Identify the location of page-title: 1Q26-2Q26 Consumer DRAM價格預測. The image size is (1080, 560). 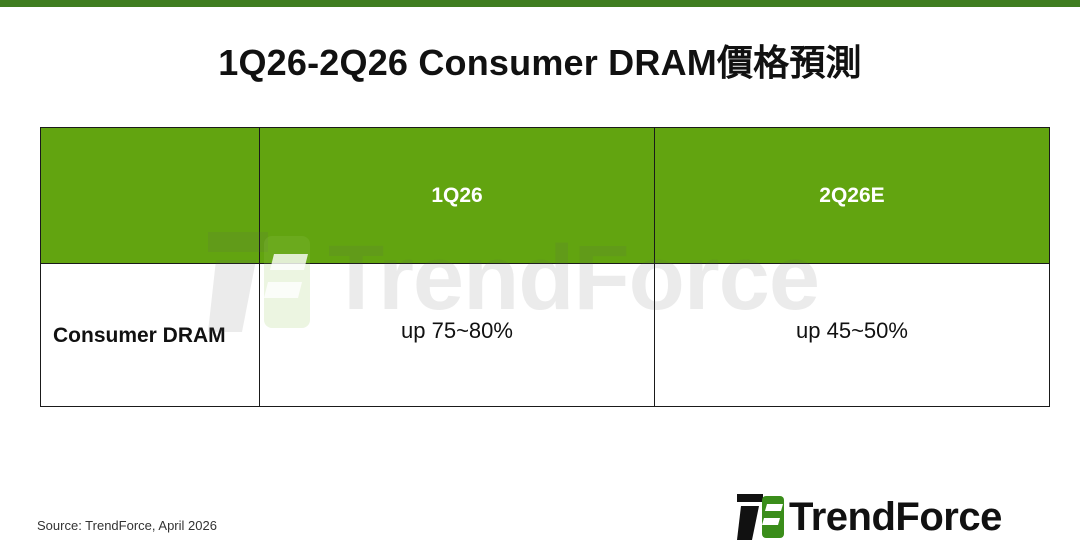
(540, 62).